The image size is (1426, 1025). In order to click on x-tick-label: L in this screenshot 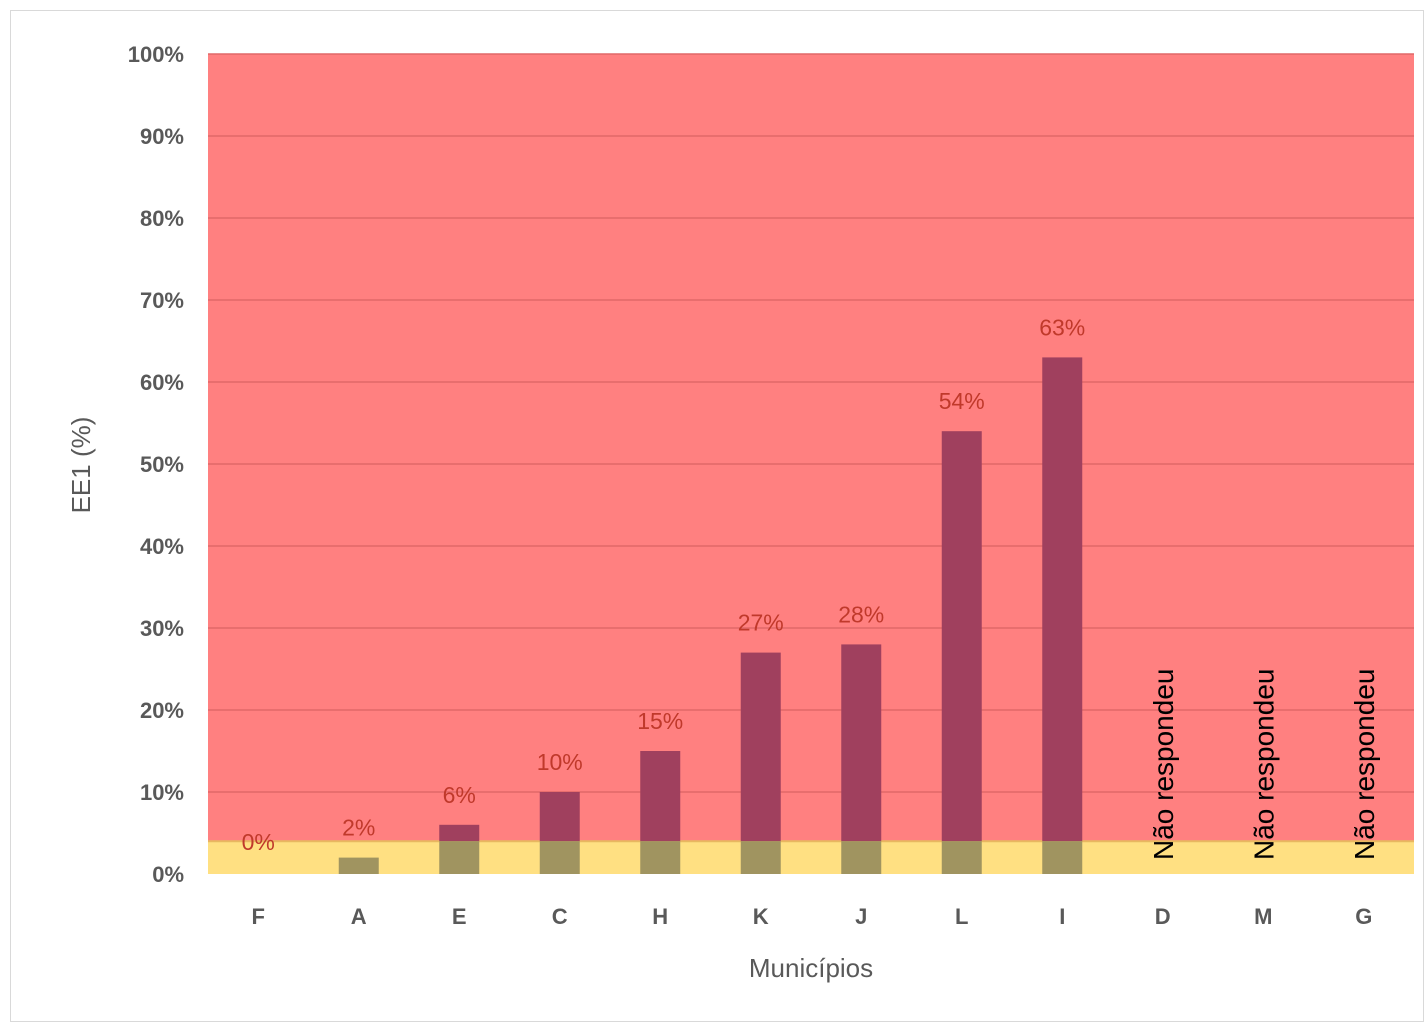, I will do `click(961, 916)`.